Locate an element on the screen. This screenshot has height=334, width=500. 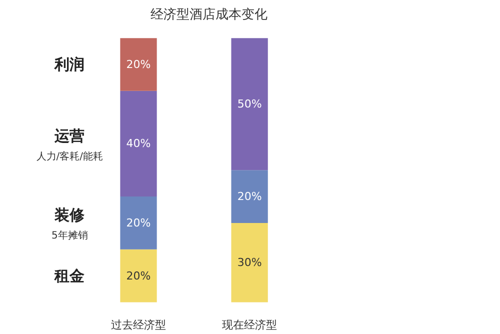
data-label: 40% is located at coordinates (138, 143).